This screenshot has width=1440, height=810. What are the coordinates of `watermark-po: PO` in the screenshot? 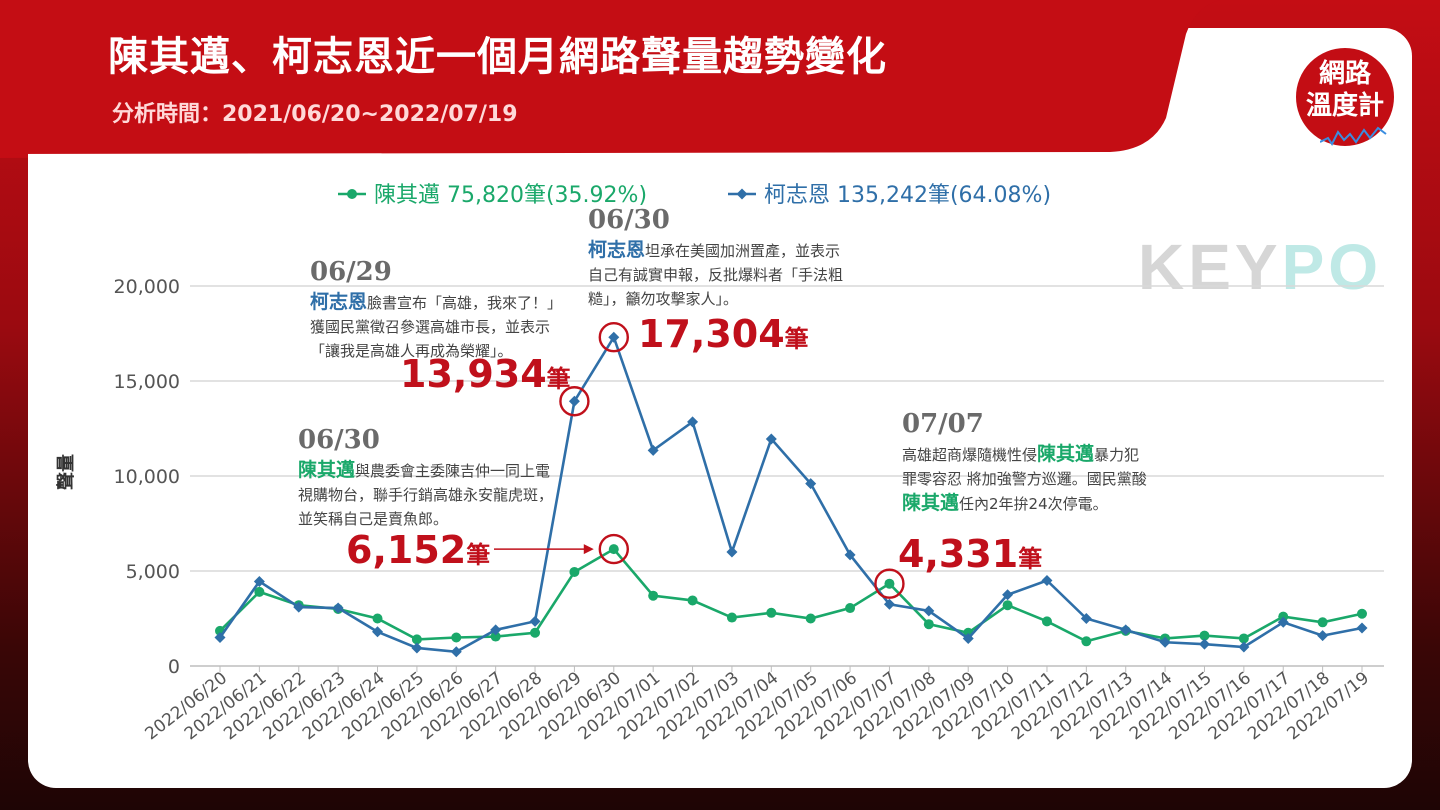 It's located at (1332, 267).